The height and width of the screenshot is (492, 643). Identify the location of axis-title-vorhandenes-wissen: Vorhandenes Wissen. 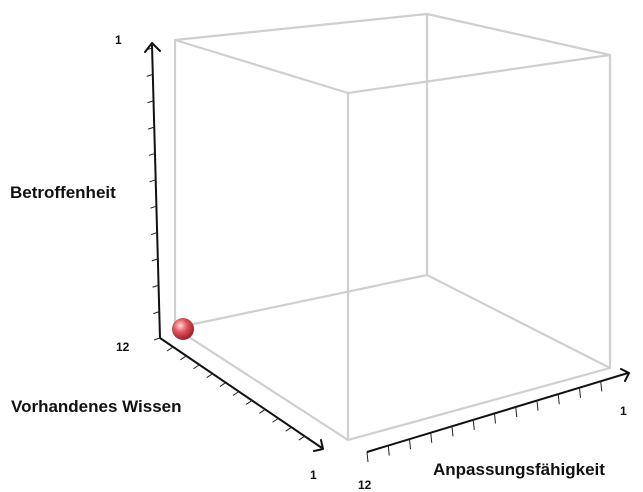
(96, 406).